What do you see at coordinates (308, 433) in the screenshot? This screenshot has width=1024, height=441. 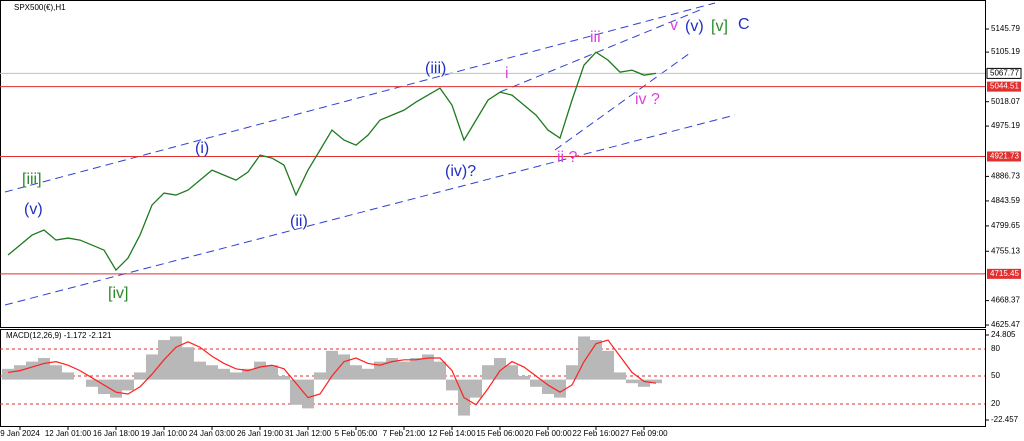 I see `x-tick-label: 31 Jan 12:00` at bounding box center [308, 433].